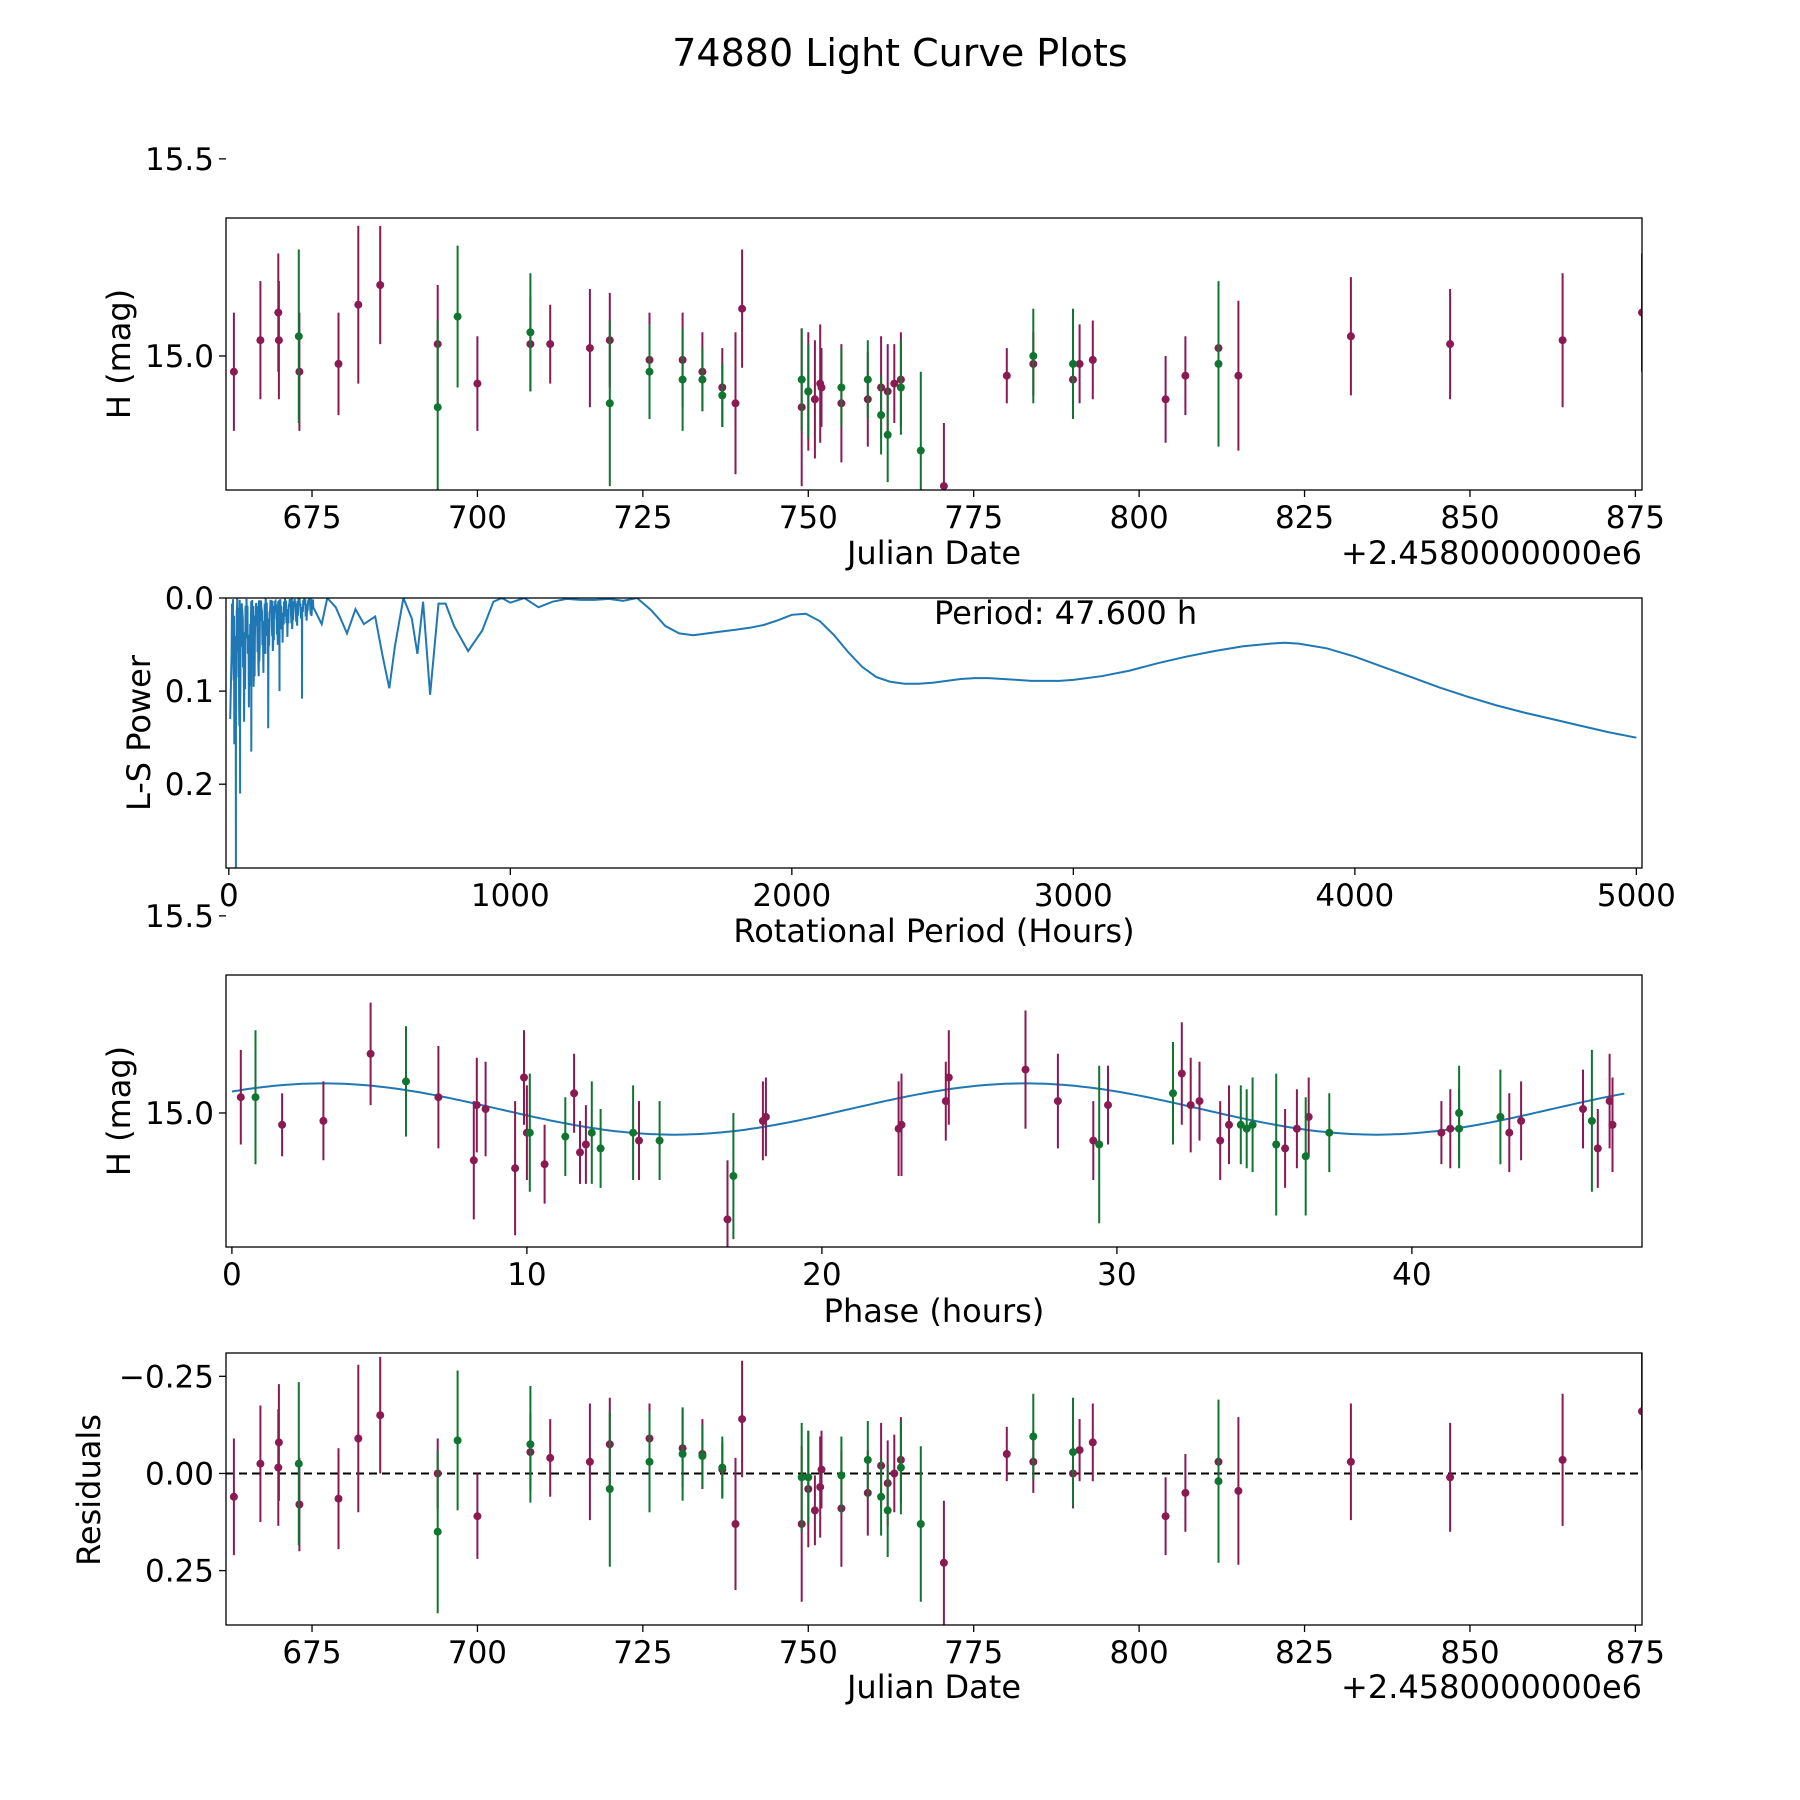  I want to click on periodogram-marks, so click(933, 733).